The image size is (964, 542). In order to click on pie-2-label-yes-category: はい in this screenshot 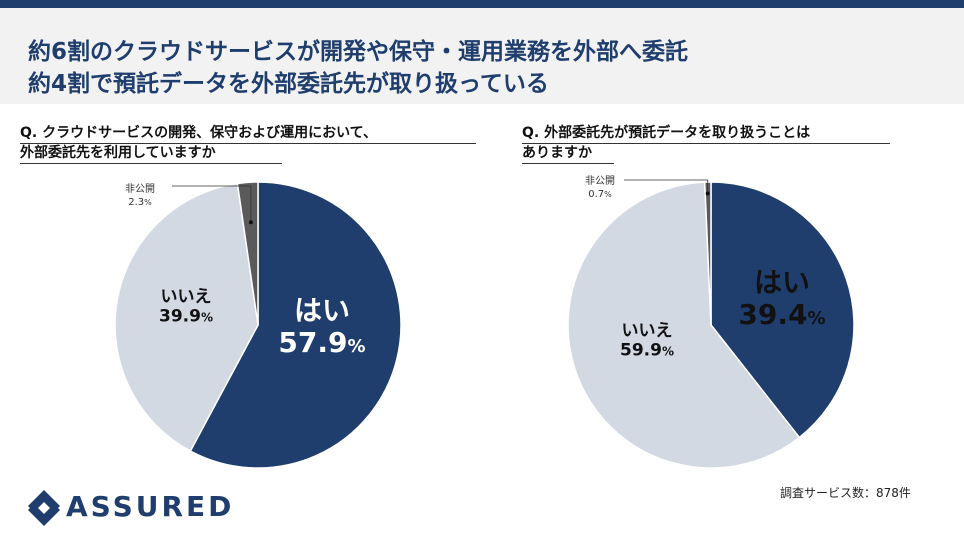, I will do `click(782, 282)`.